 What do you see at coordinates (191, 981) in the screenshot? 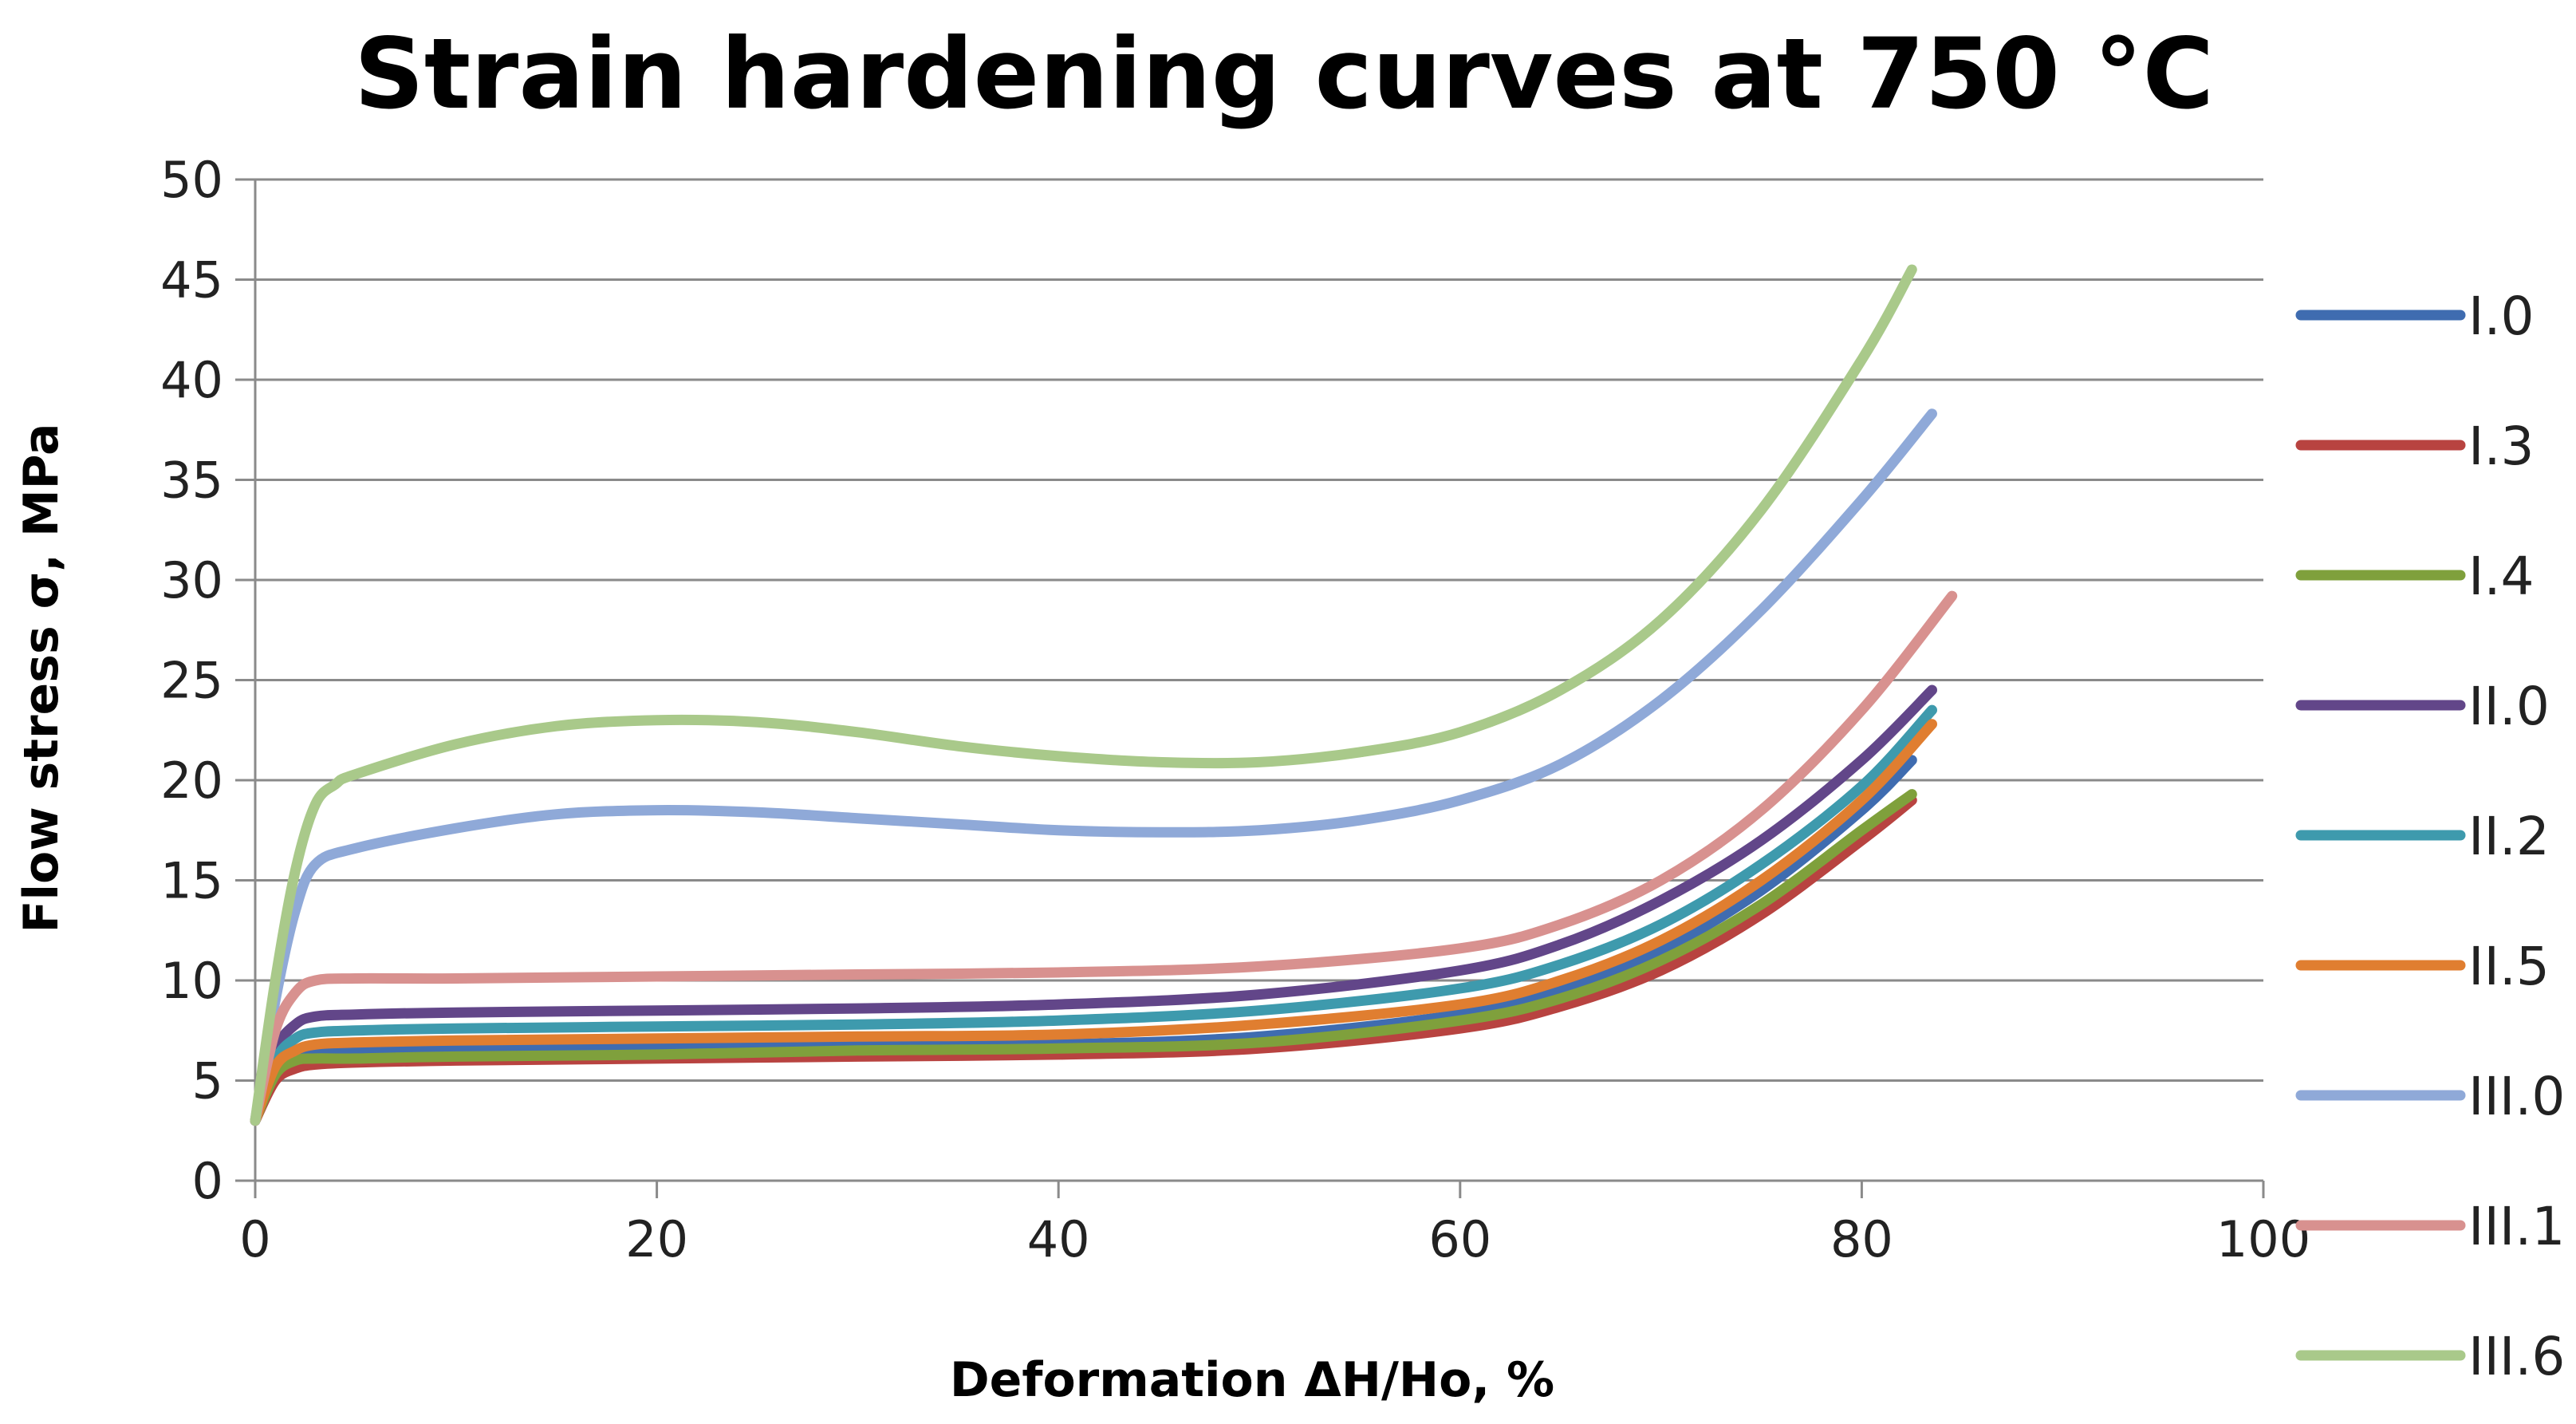
I see `y-tick-label: 10` at bounding box center [191, 981].